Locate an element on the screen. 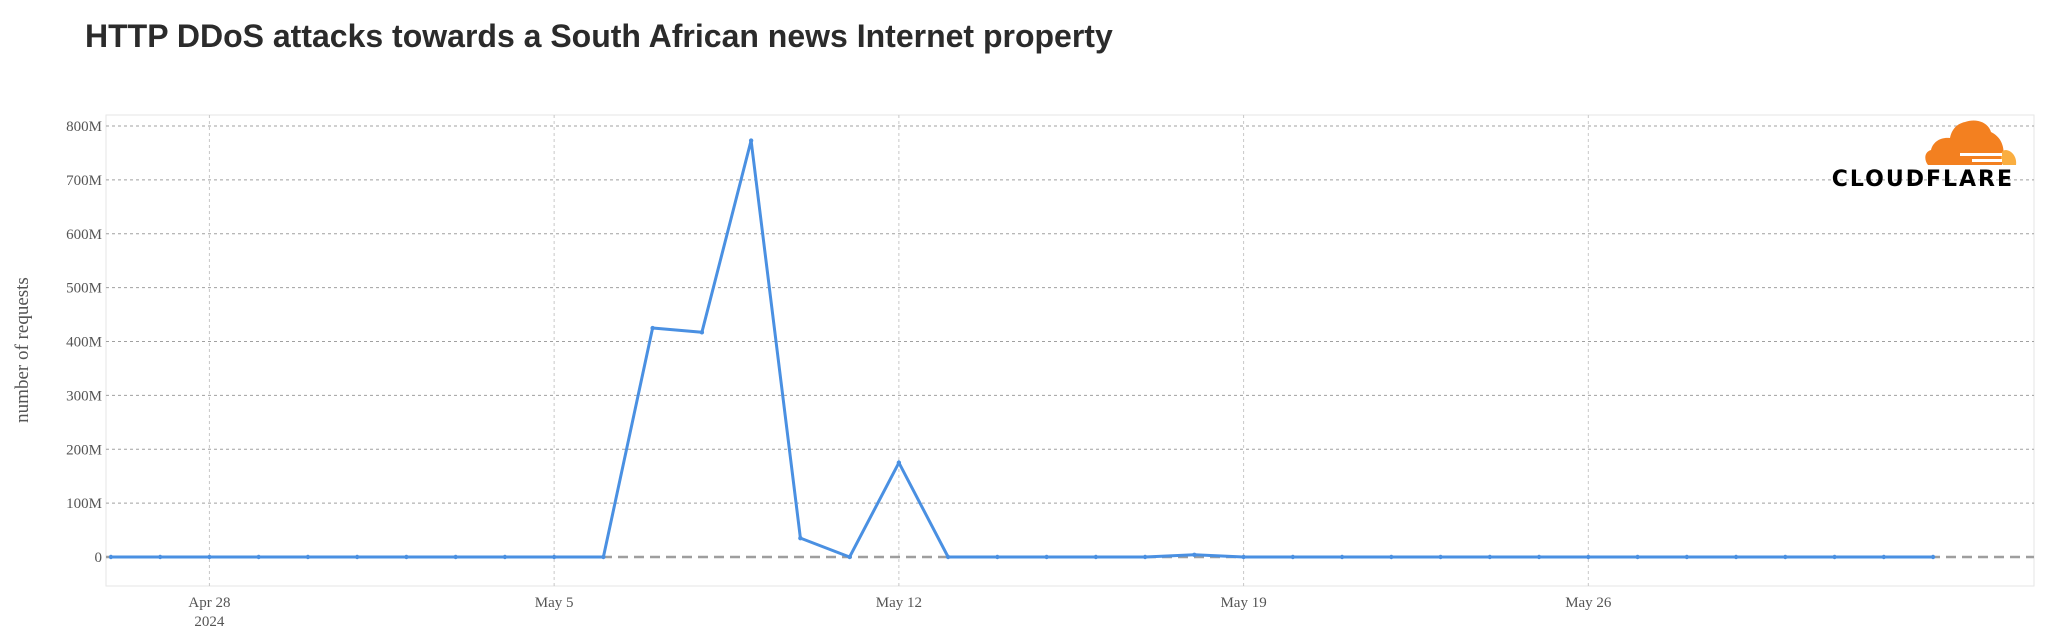 The width and height of the screenshot is (2048, 628). y-tick-label: 100M is located at coordinates (84, 504).